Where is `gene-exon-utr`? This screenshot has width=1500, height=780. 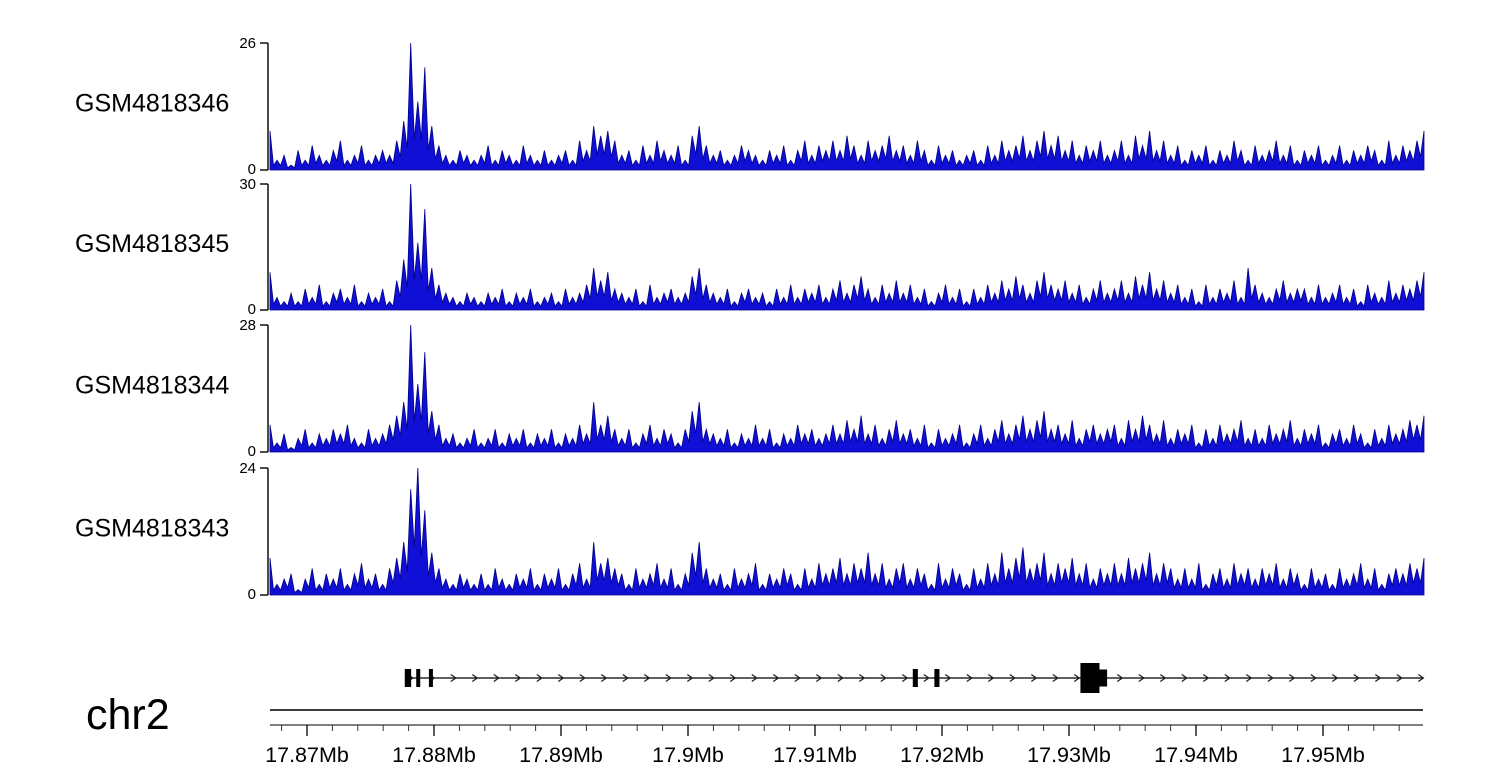
gene-exon-utr is located at coordinates (1103, 678).